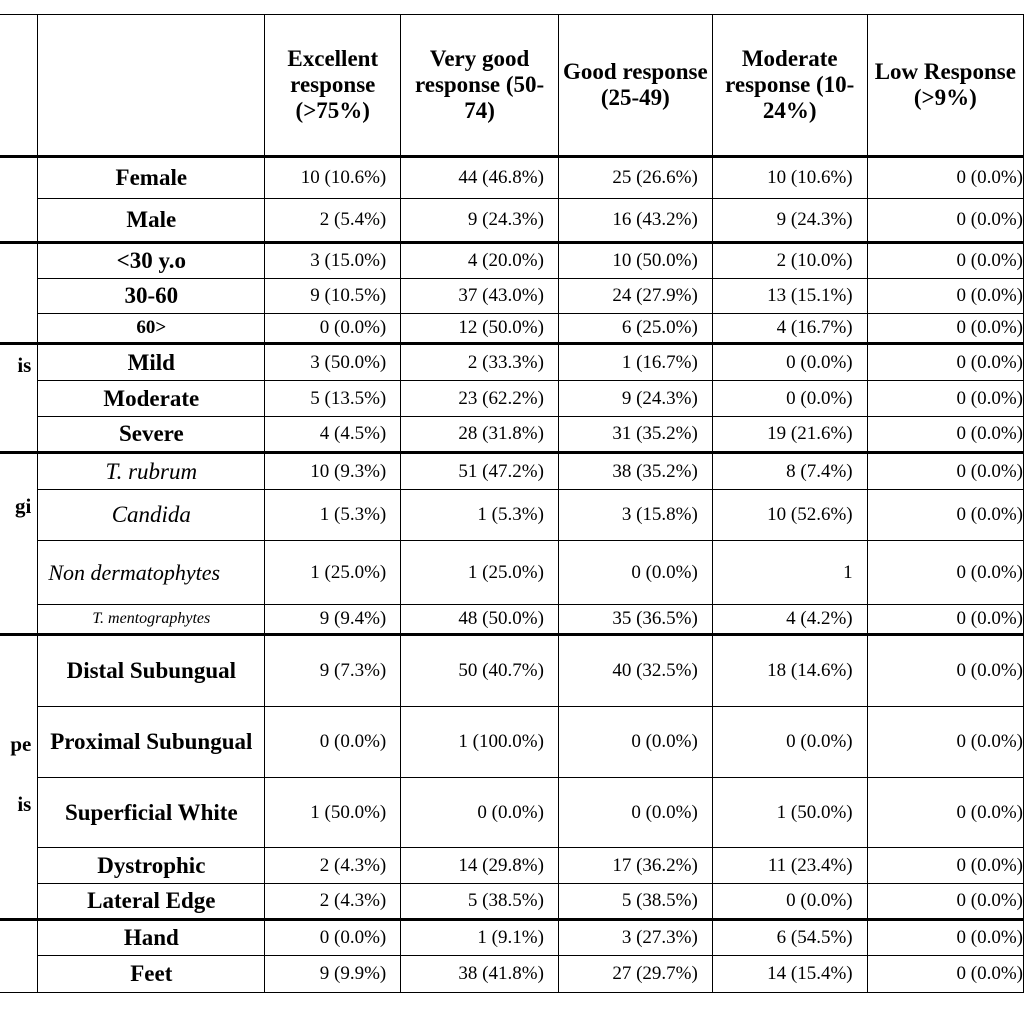  What do you see at coordinates (789, 865) in the screenshot?
I see `value-cell: 11 (23.4%)` at bounding box center [789, 865].